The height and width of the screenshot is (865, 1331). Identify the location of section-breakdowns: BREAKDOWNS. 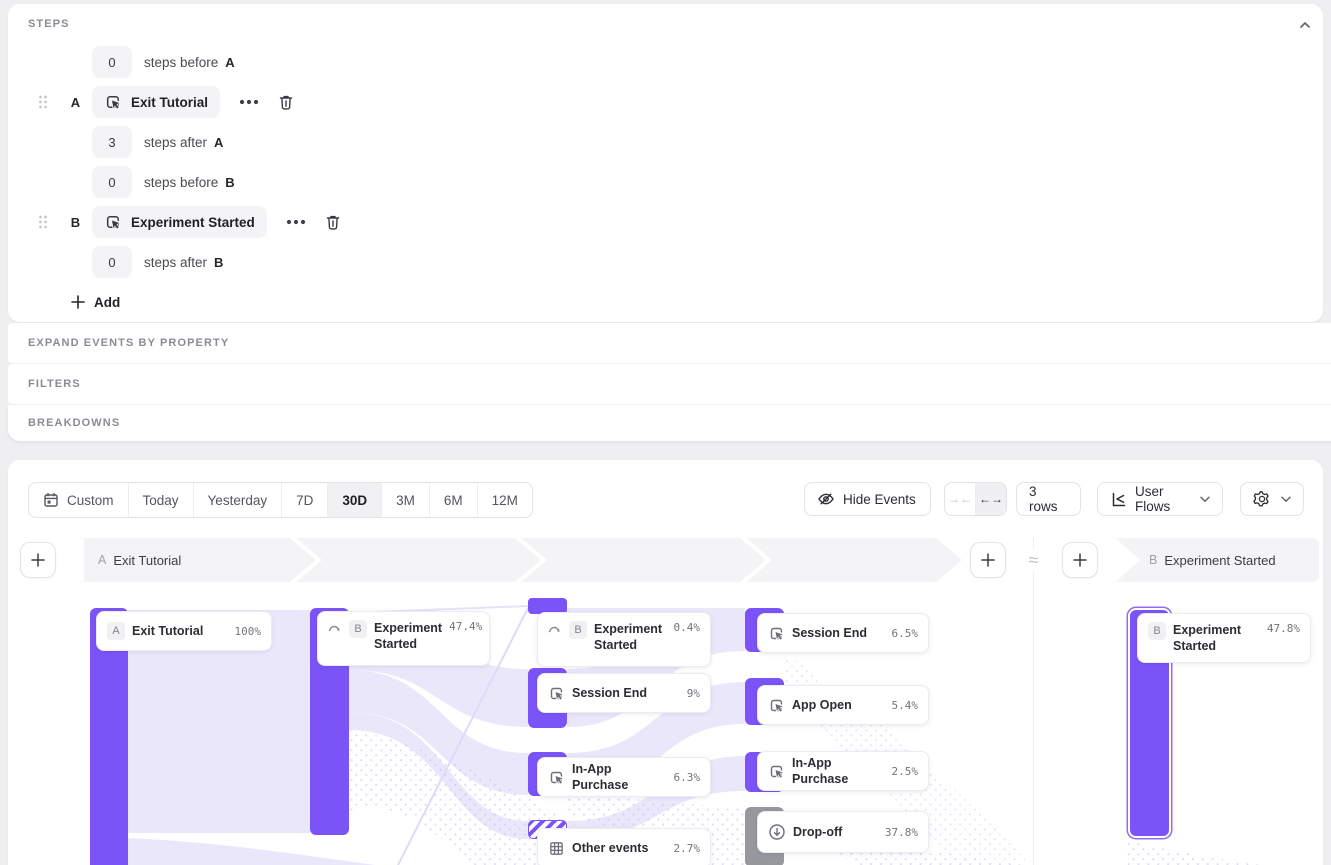
(669, 423).